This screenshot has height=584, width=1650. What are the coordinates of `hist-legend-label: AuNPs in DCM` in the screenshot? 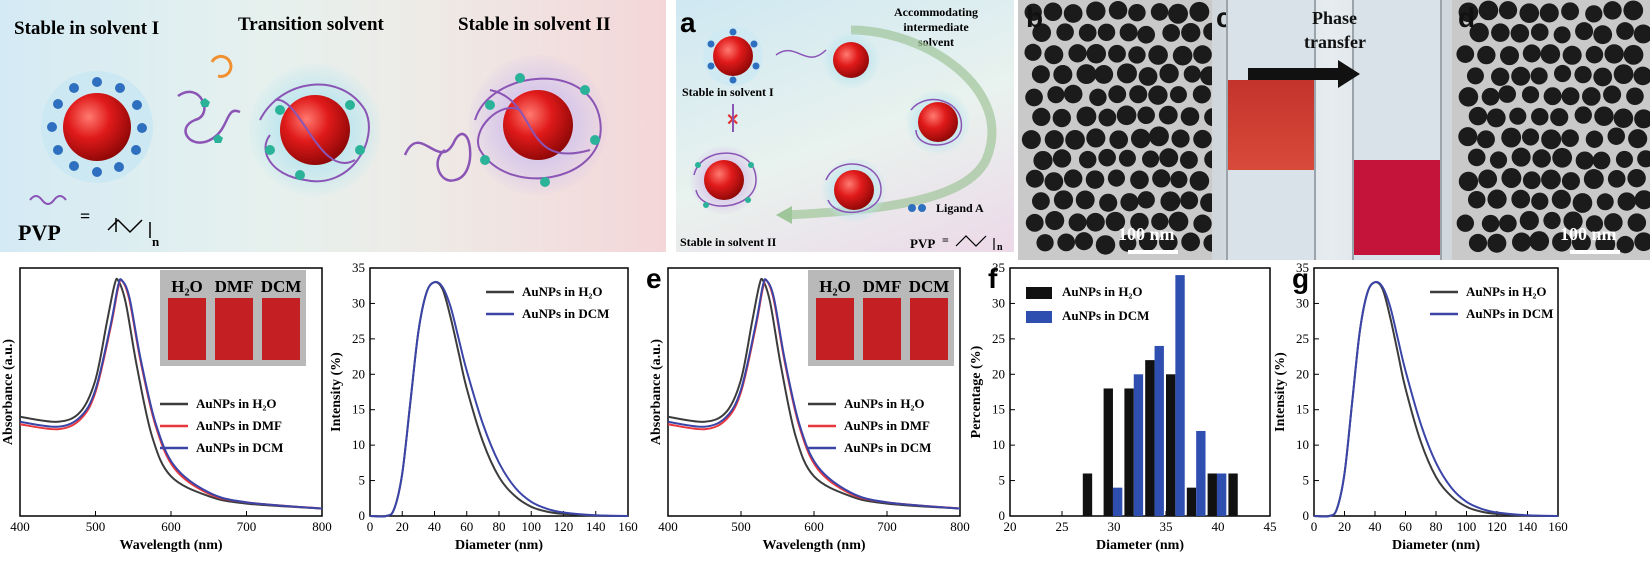 It's located at (1105, 315).